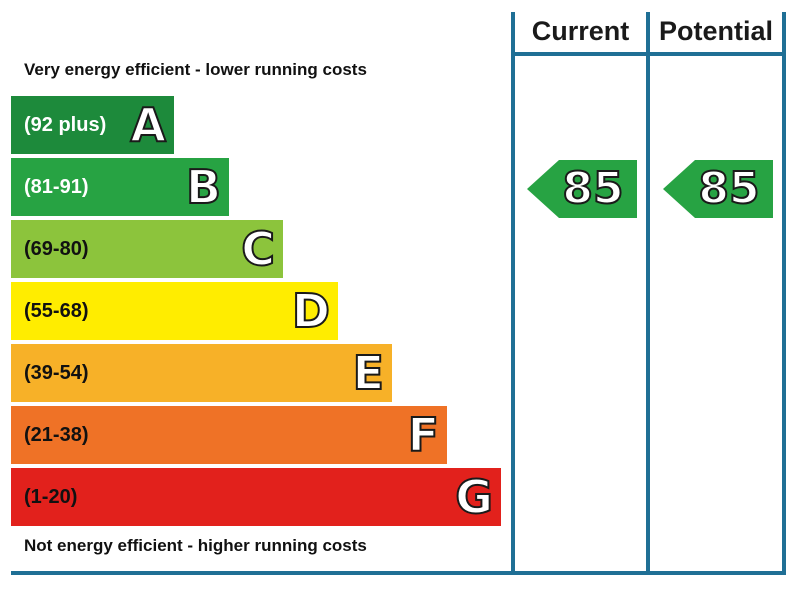 This screenshot has height=600, width=800. I want to click on band-range-label: (81-91), so click(56, 187).